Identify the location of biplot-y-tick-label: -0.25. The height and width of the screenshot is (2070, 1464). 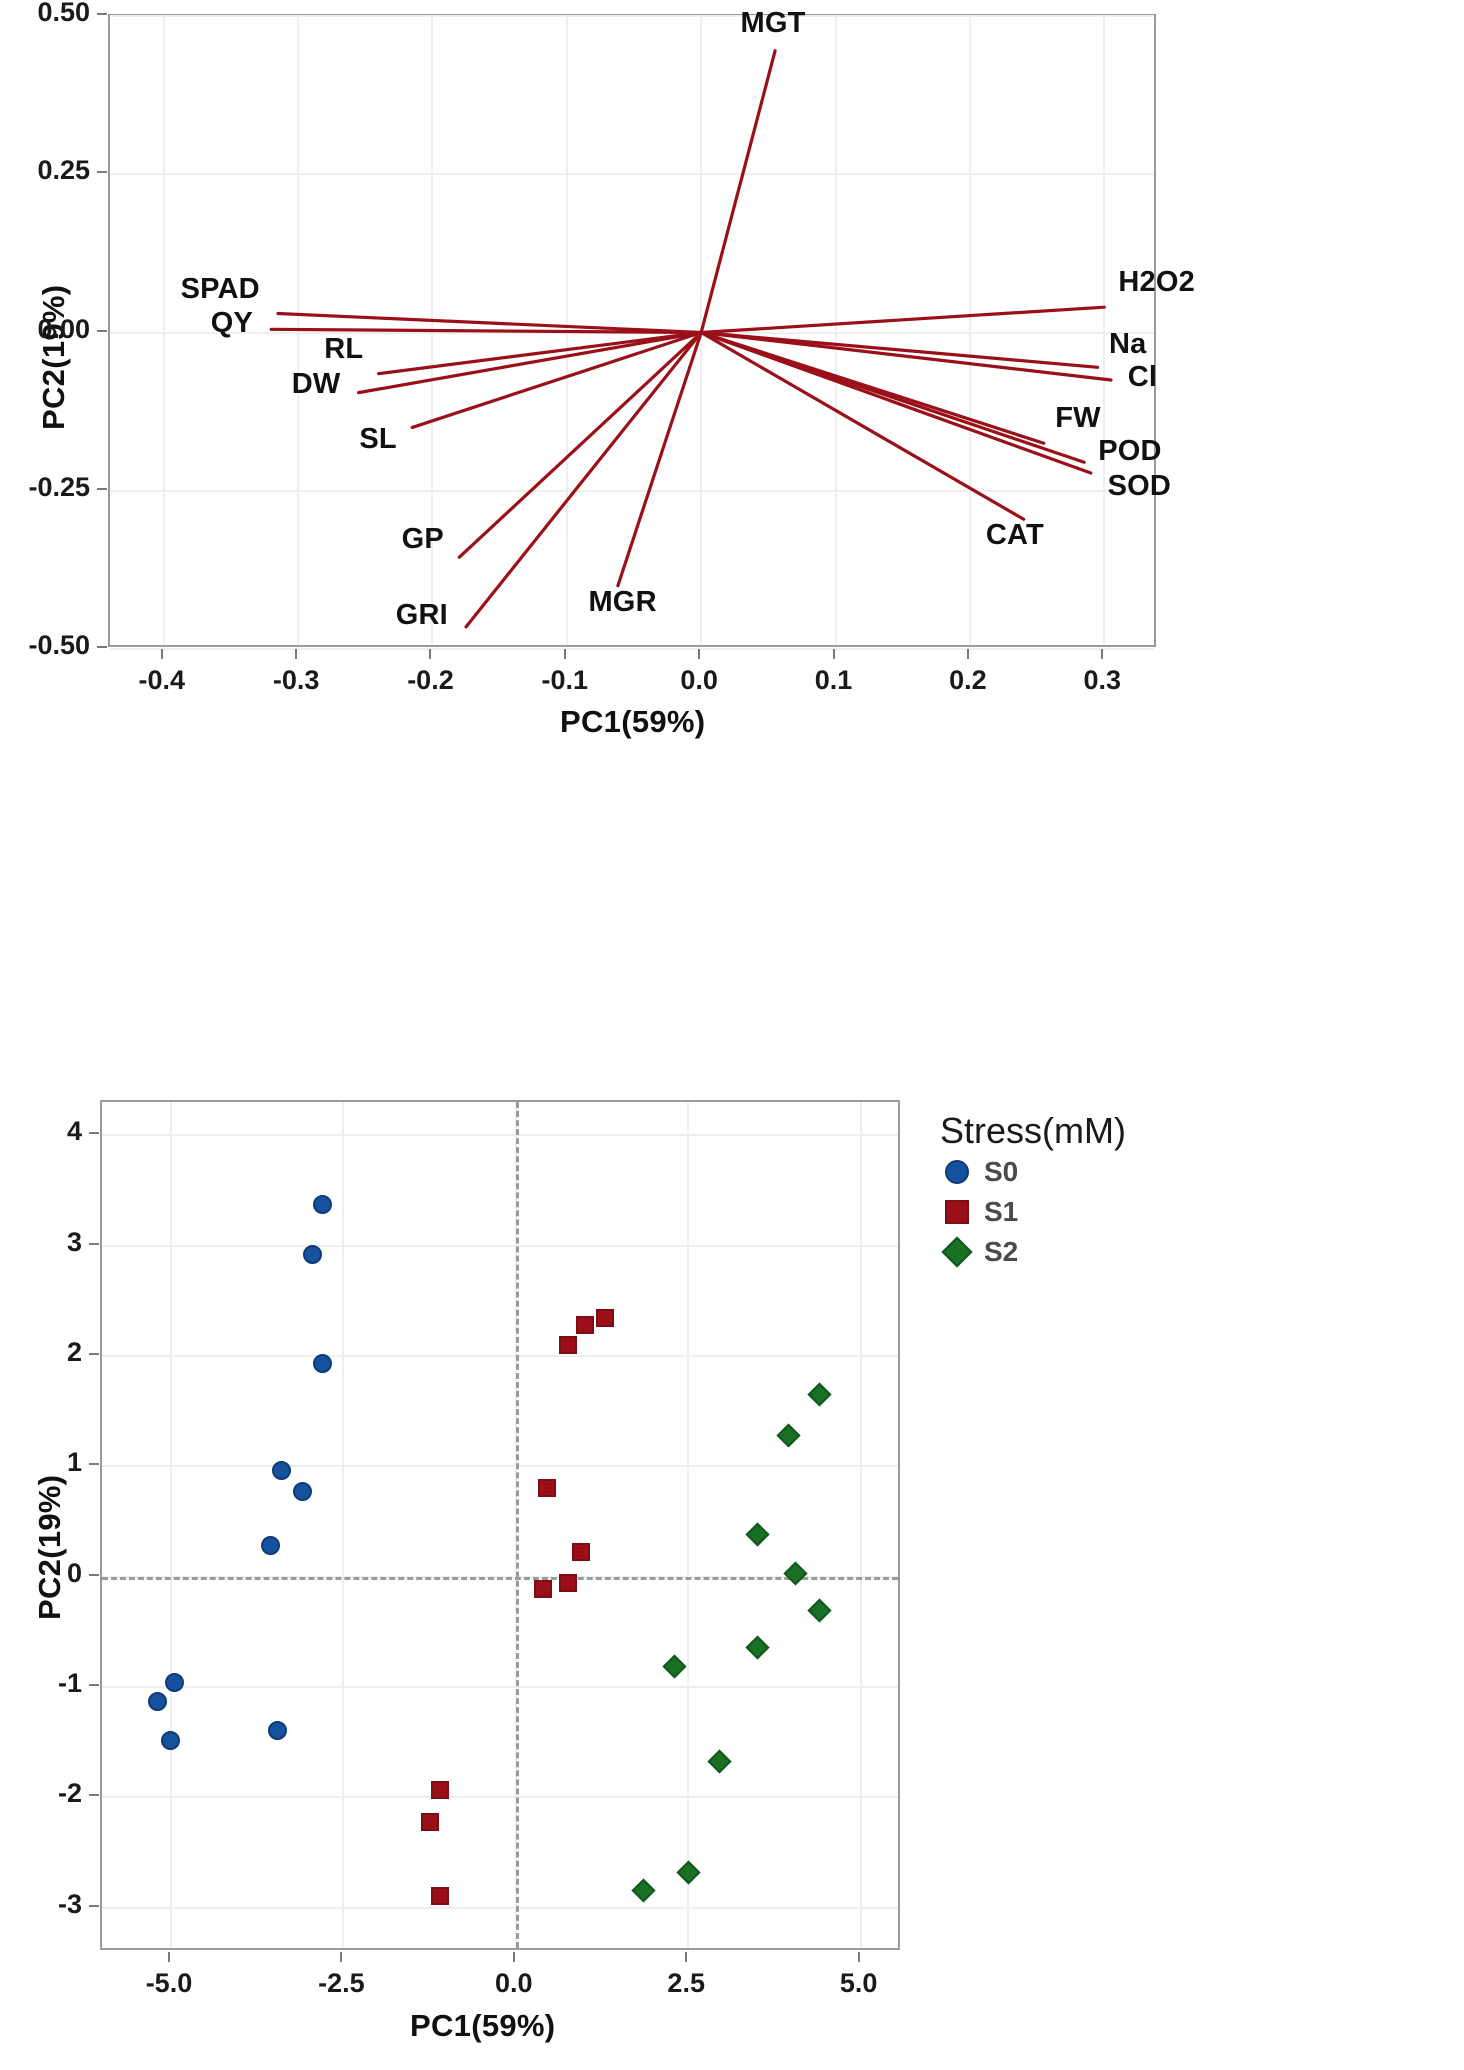
(59, 486).